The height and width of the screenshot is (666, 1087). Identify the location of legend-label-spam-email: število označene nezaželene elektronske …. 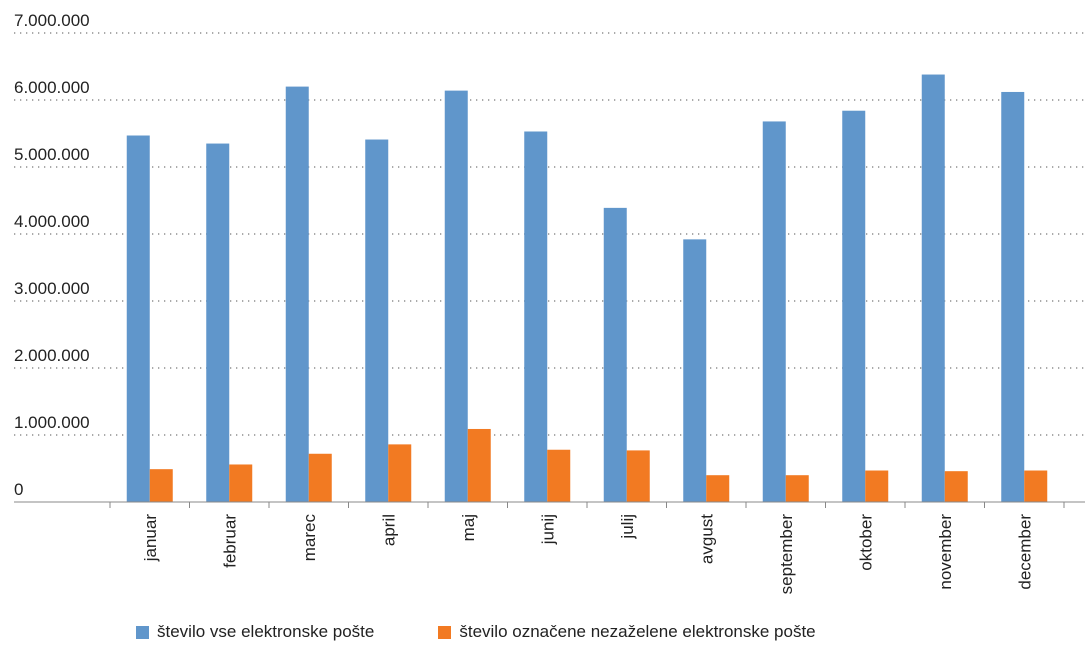
(637, 631).